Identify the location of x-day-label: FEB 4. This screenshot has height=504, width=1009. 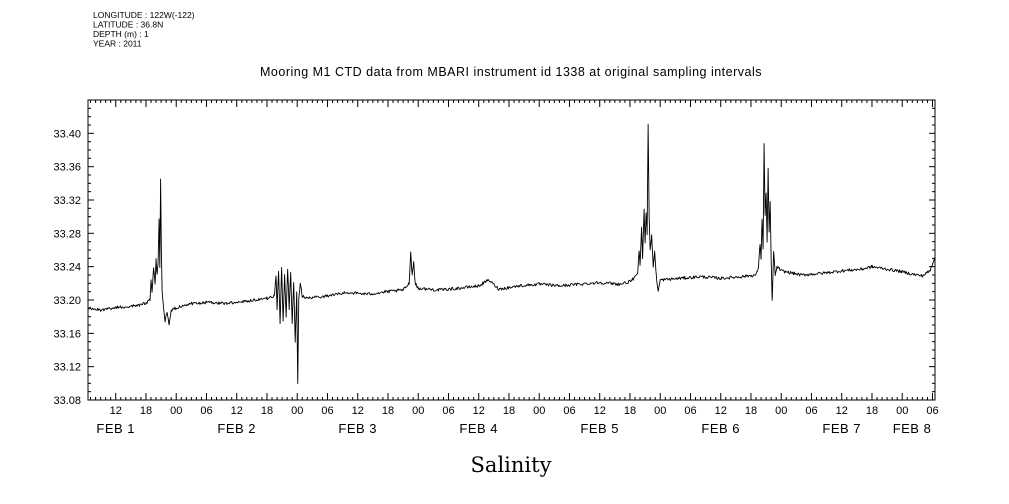
(478, 428).